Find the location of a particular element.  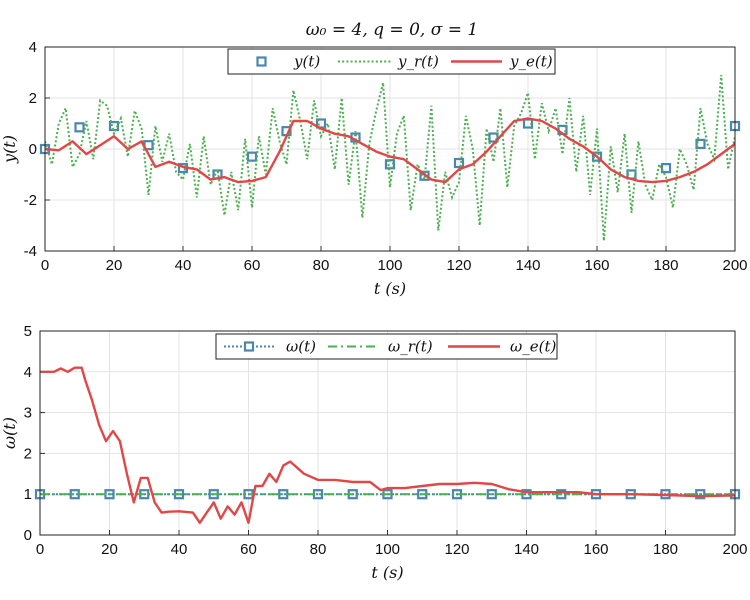

y-axis-label: y(t) is located at coordinates (9, 149).